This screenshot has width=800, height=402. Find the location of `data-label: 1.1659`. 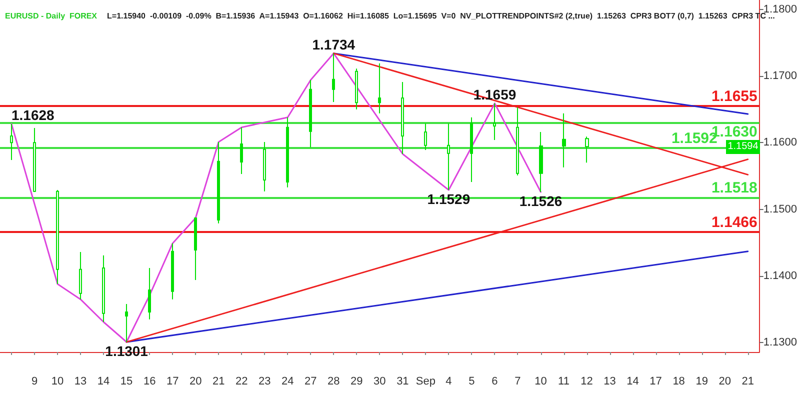

data-label: 1.1659 is located at coordinates (494, 94).